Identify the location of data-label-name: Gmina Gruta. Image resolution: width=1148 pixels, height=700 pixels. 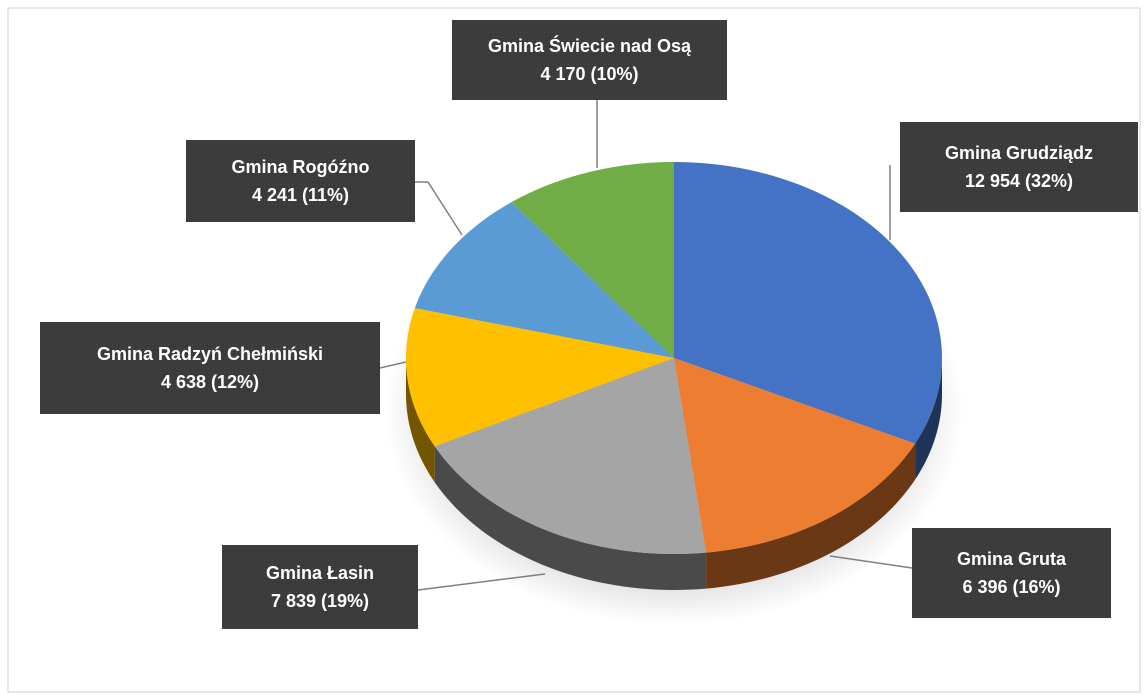
(1012, 559).